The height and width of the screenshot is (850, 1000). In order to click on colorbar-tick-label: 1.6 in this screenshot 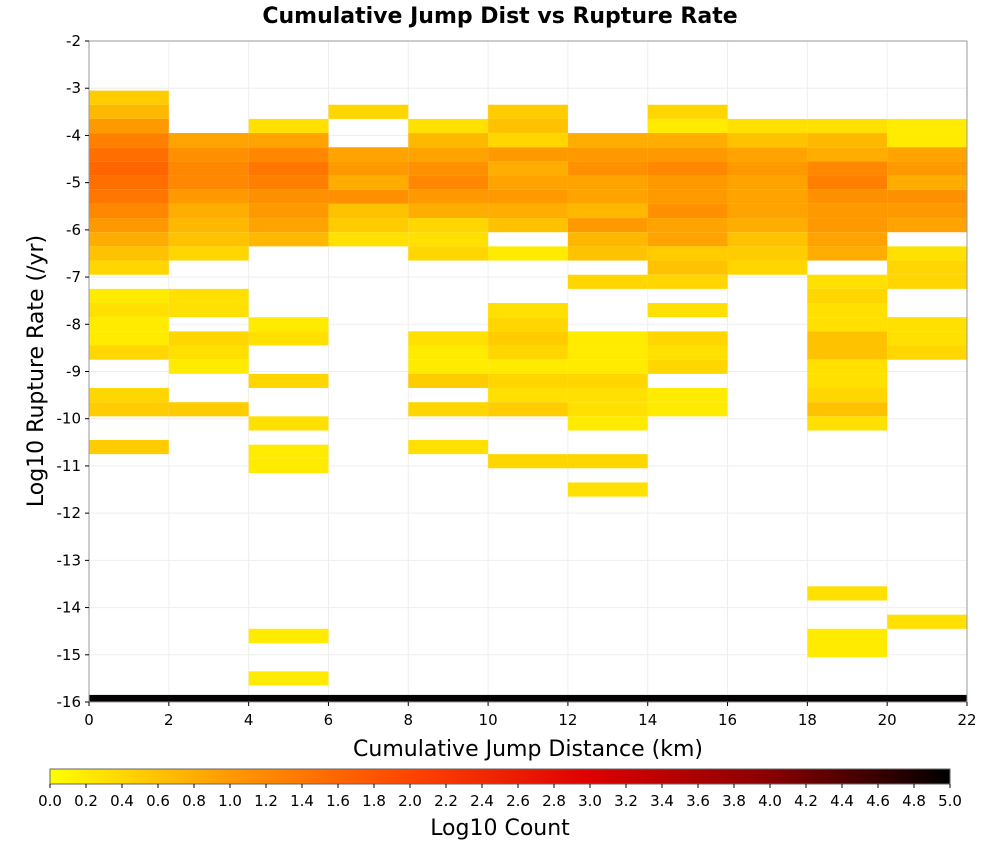, I will do `click(338, 801)`.